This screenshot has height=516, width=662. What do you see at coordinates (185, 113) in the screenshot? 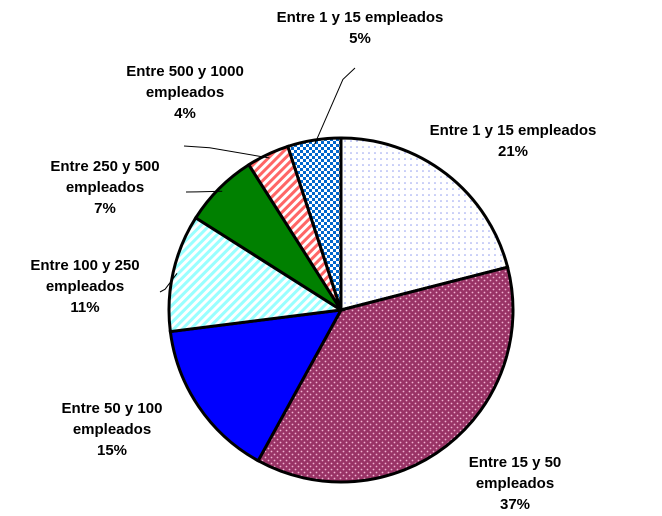
I see `value-label: 4%` at bounding box center [185, 113].